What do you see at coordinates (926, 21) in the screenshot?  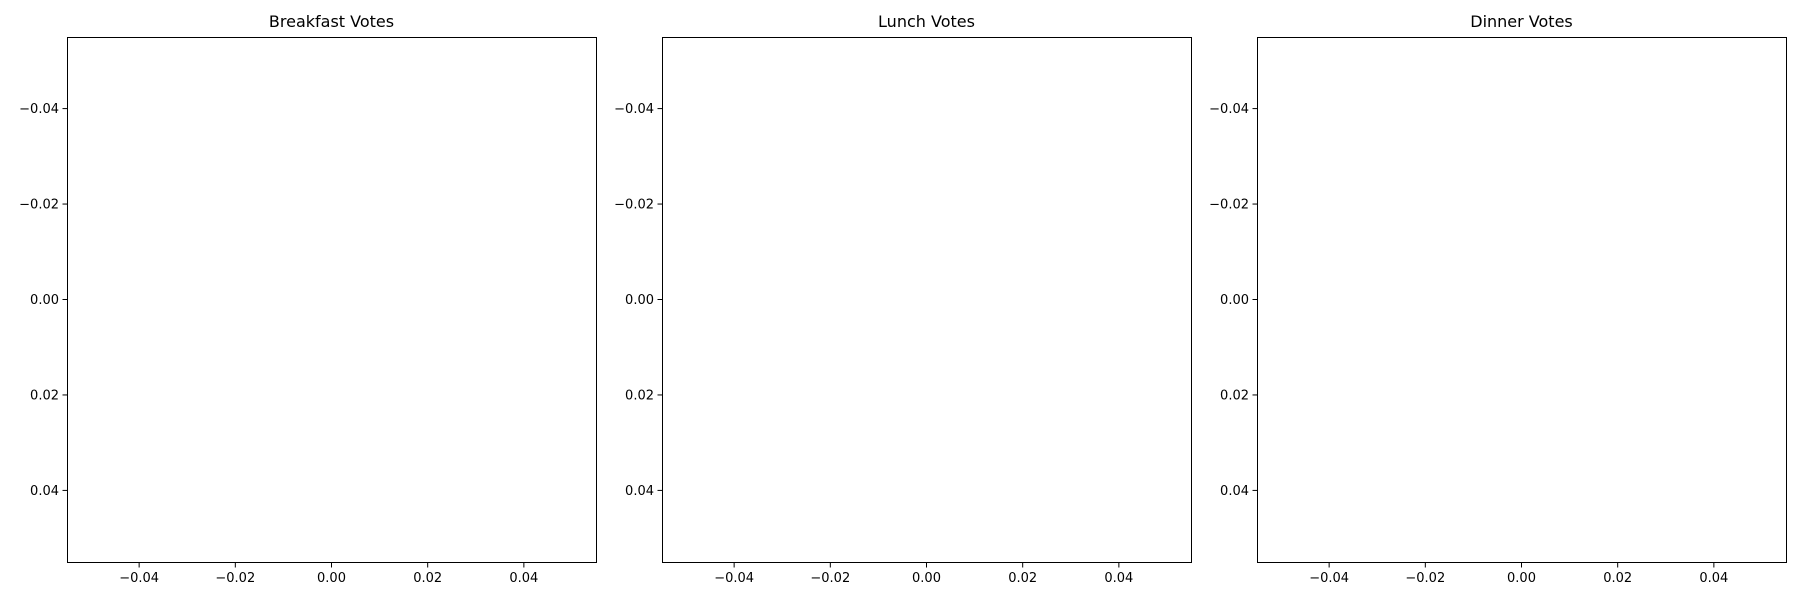 I see `lunch-chart-title: Lunch Votes` at bounding box center [926, 21].